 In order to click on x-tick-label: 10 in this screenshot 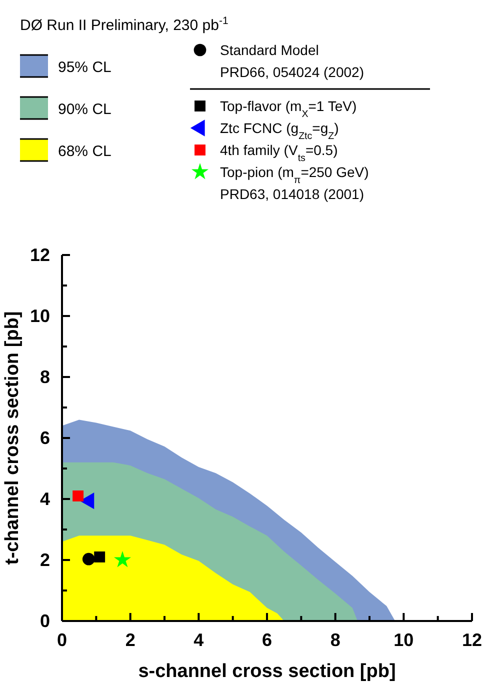, I will do `click(404, 640)`.